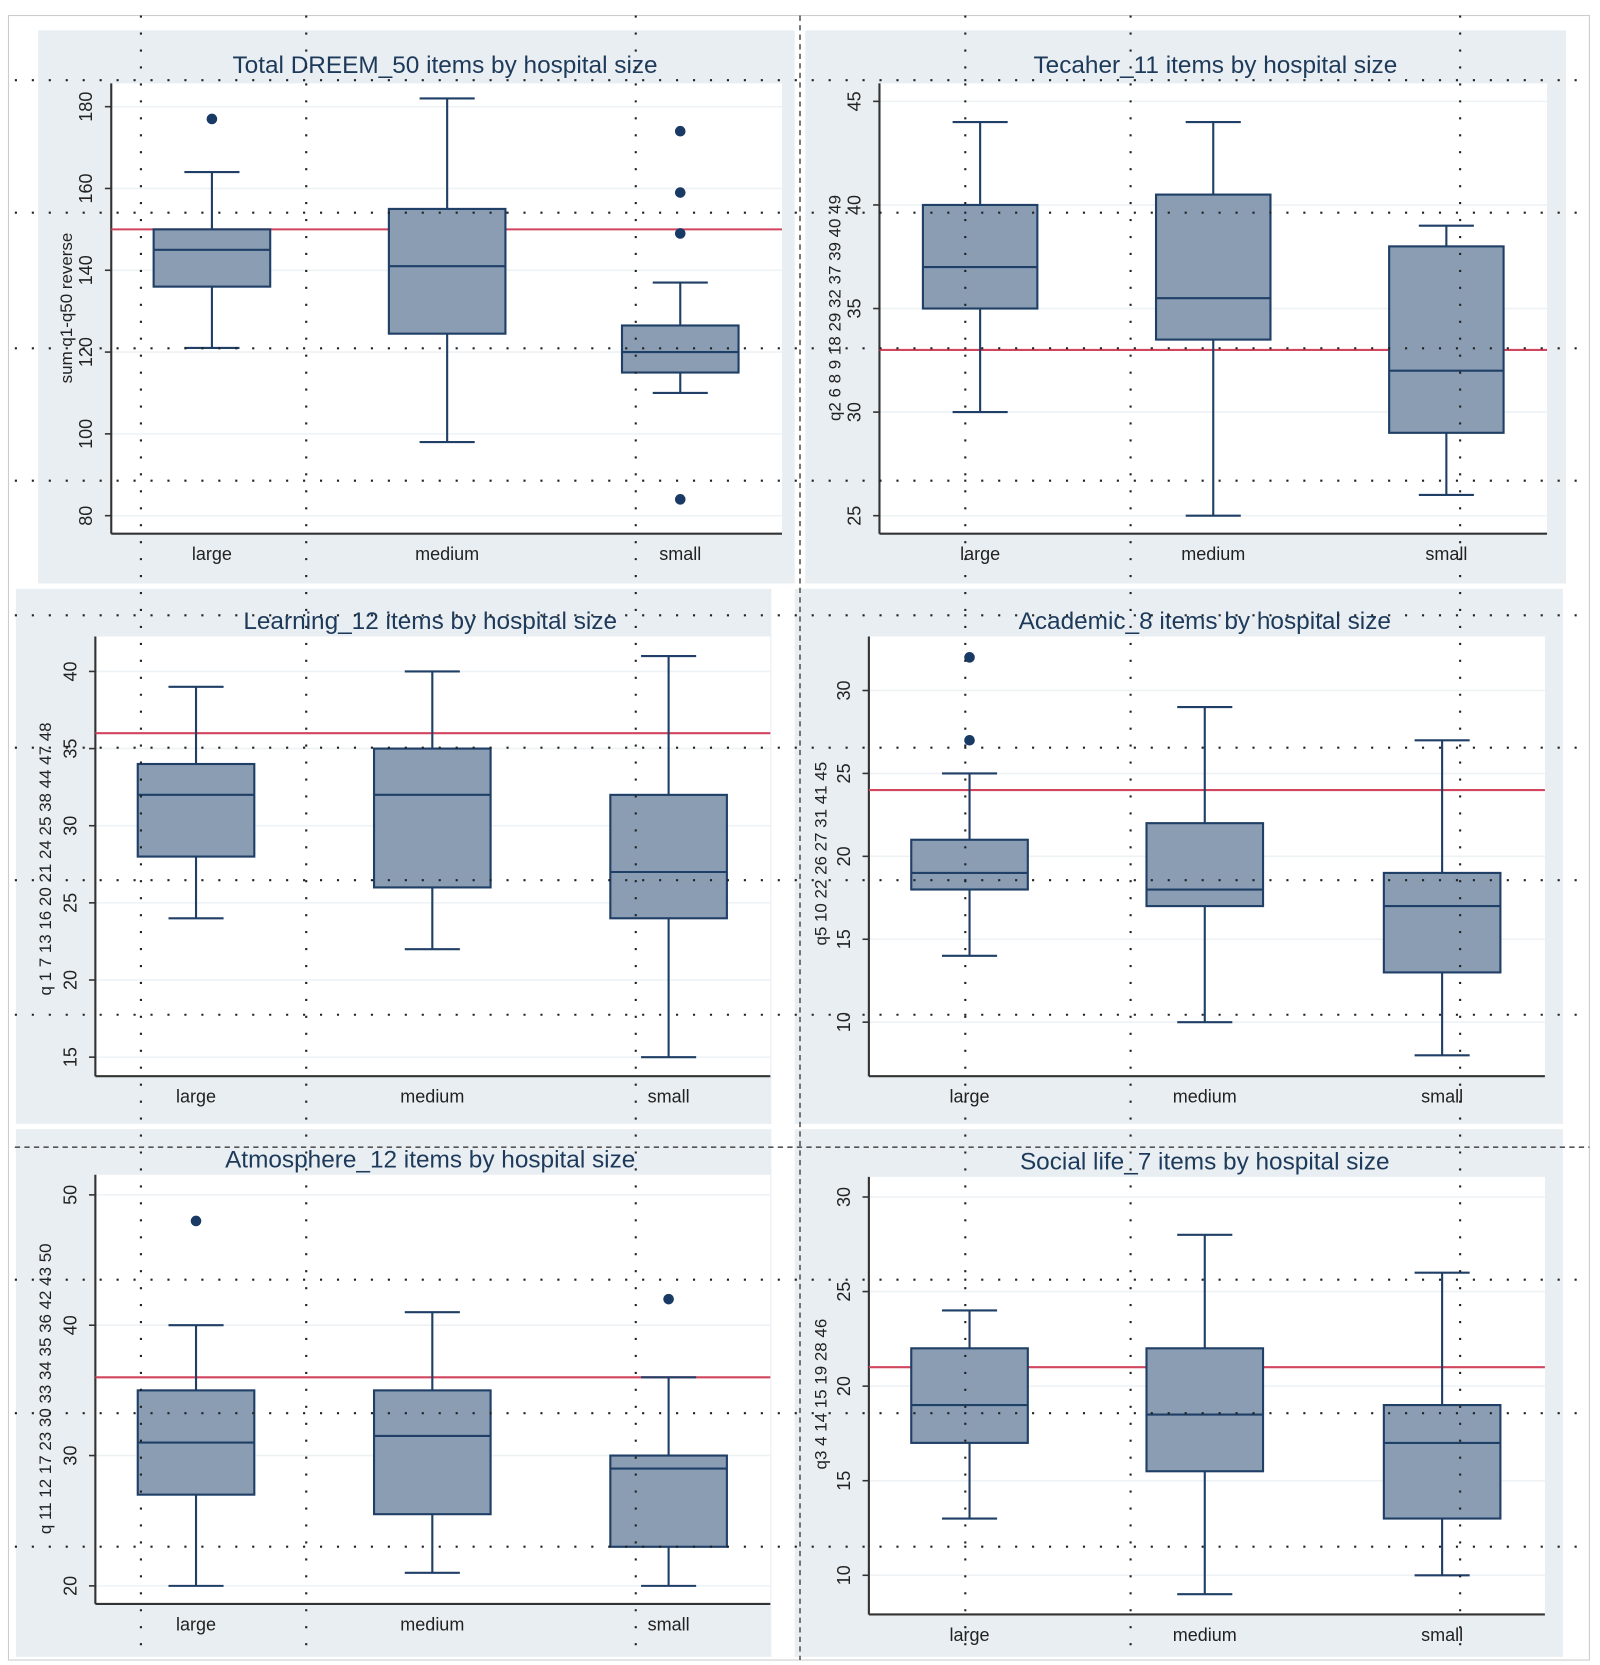 The image size is (1600, 1665). I want to click on y-tick-label: 100, so click(86, 434).